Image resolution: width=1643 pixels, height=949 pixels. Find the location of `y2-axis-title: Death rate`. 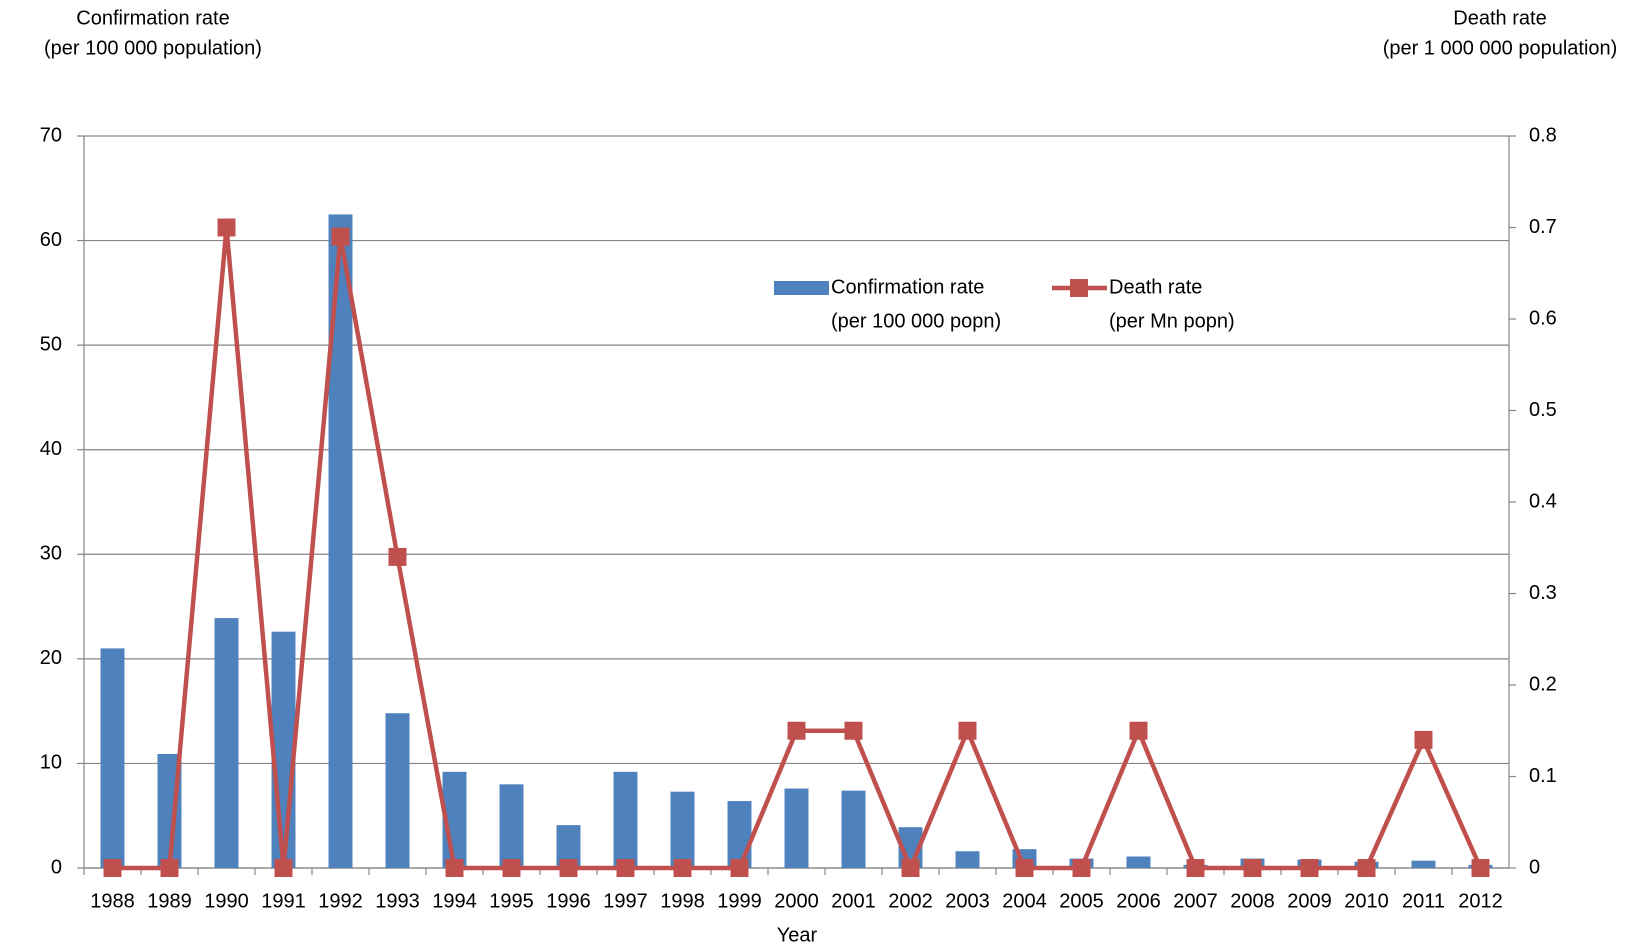

y2-axis-title: Death rate is located at coordinates (1499, 18).